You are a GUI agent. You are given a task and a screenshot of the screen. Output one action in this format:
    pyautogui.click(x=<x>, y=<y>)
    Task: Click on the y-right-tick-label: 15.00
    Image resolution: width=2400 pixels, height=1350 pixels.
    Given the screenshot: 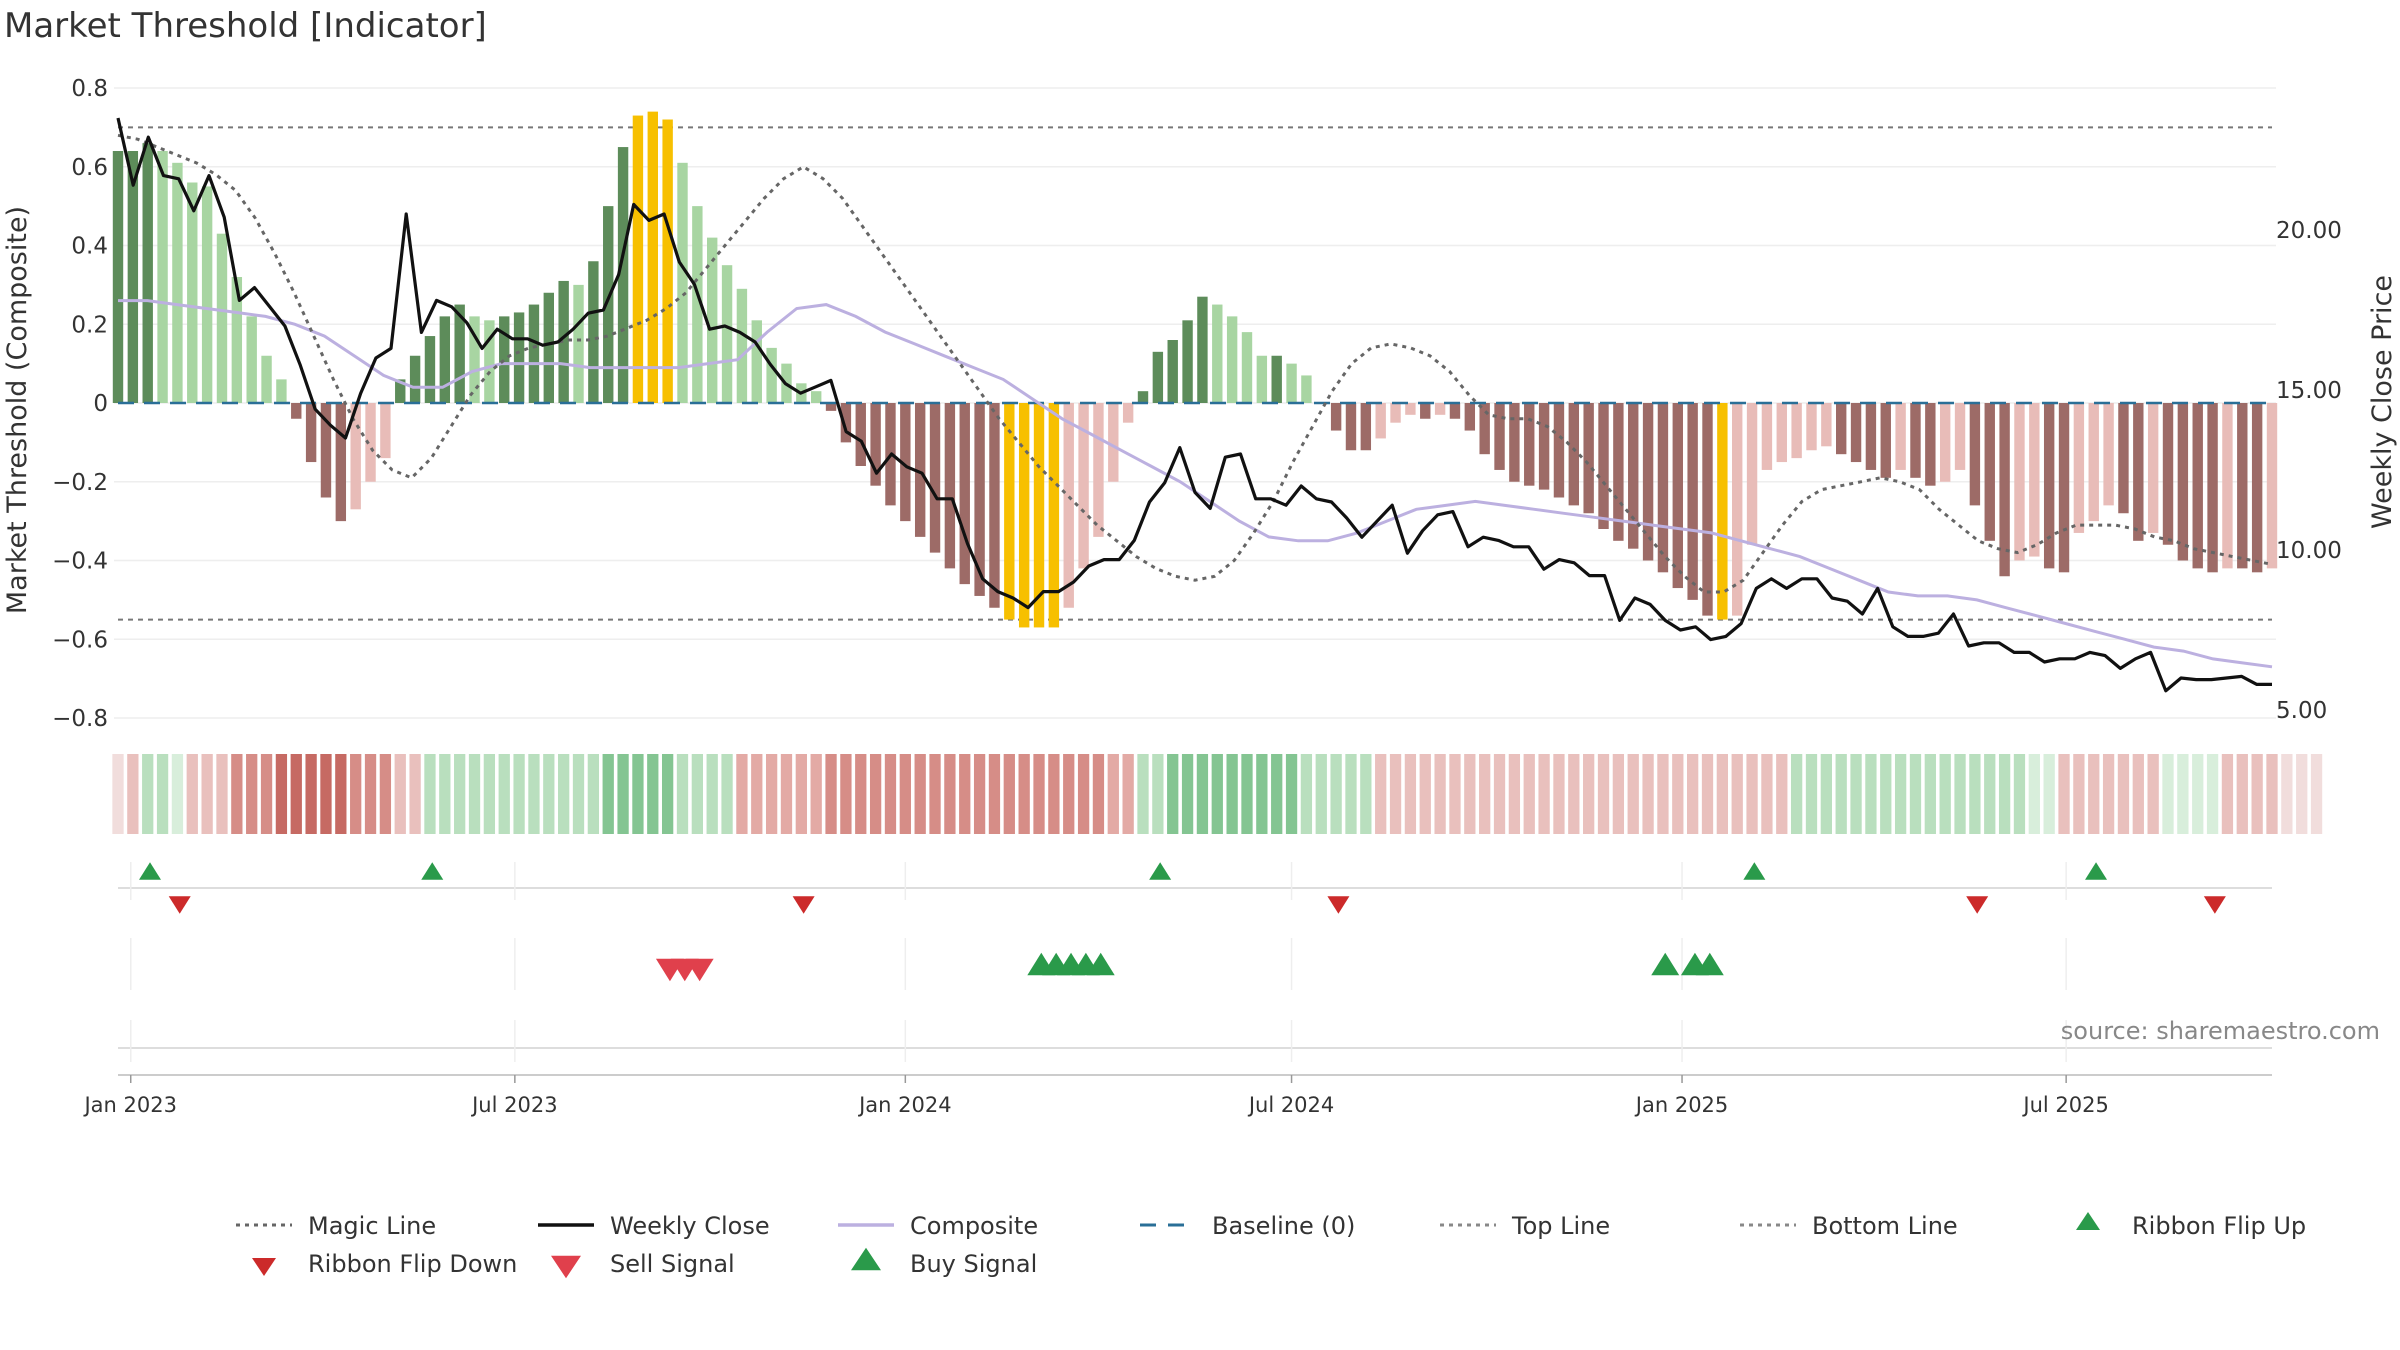 What is the action you would take?
    pyautogui.click(x=2309, y=391)
    